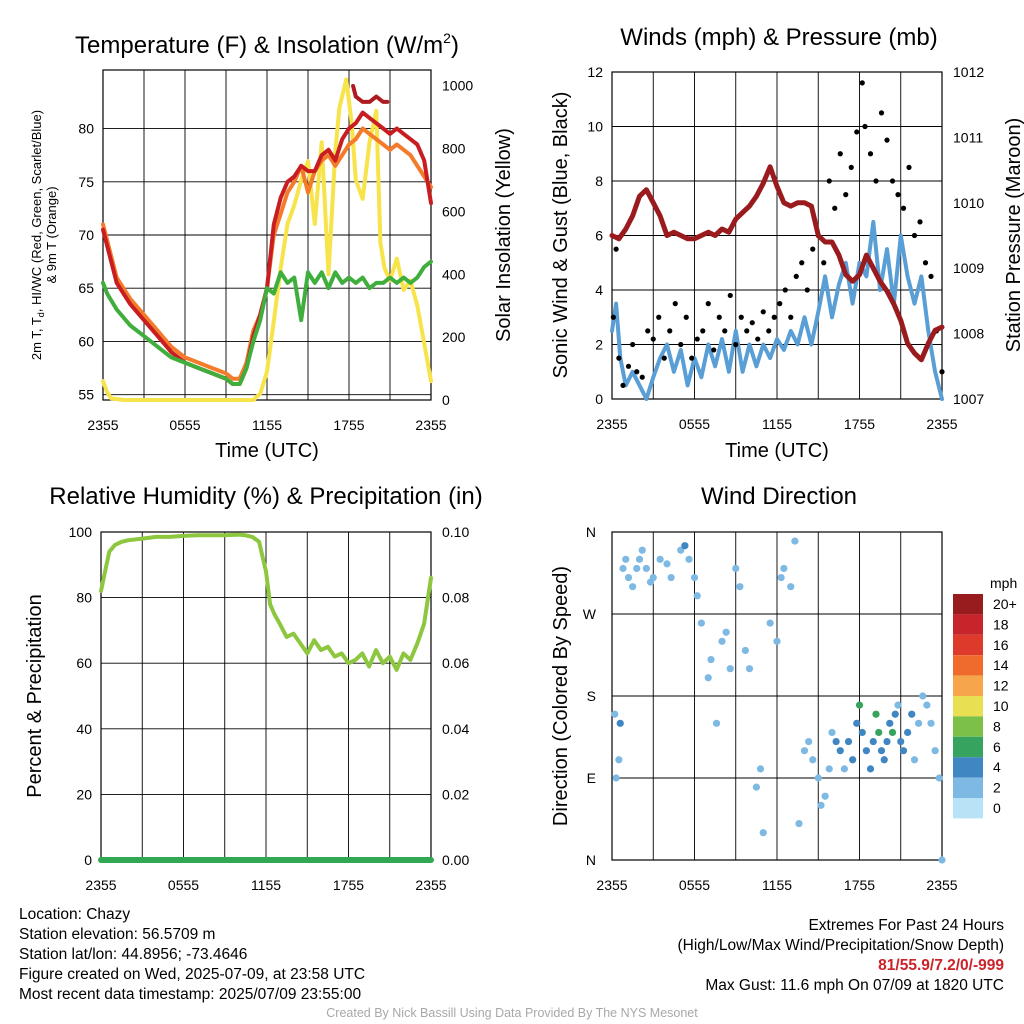 The height and width of the screenshot is (1024, 1024). I want to click on y2-tick-label: 1008, so click(968, 334).